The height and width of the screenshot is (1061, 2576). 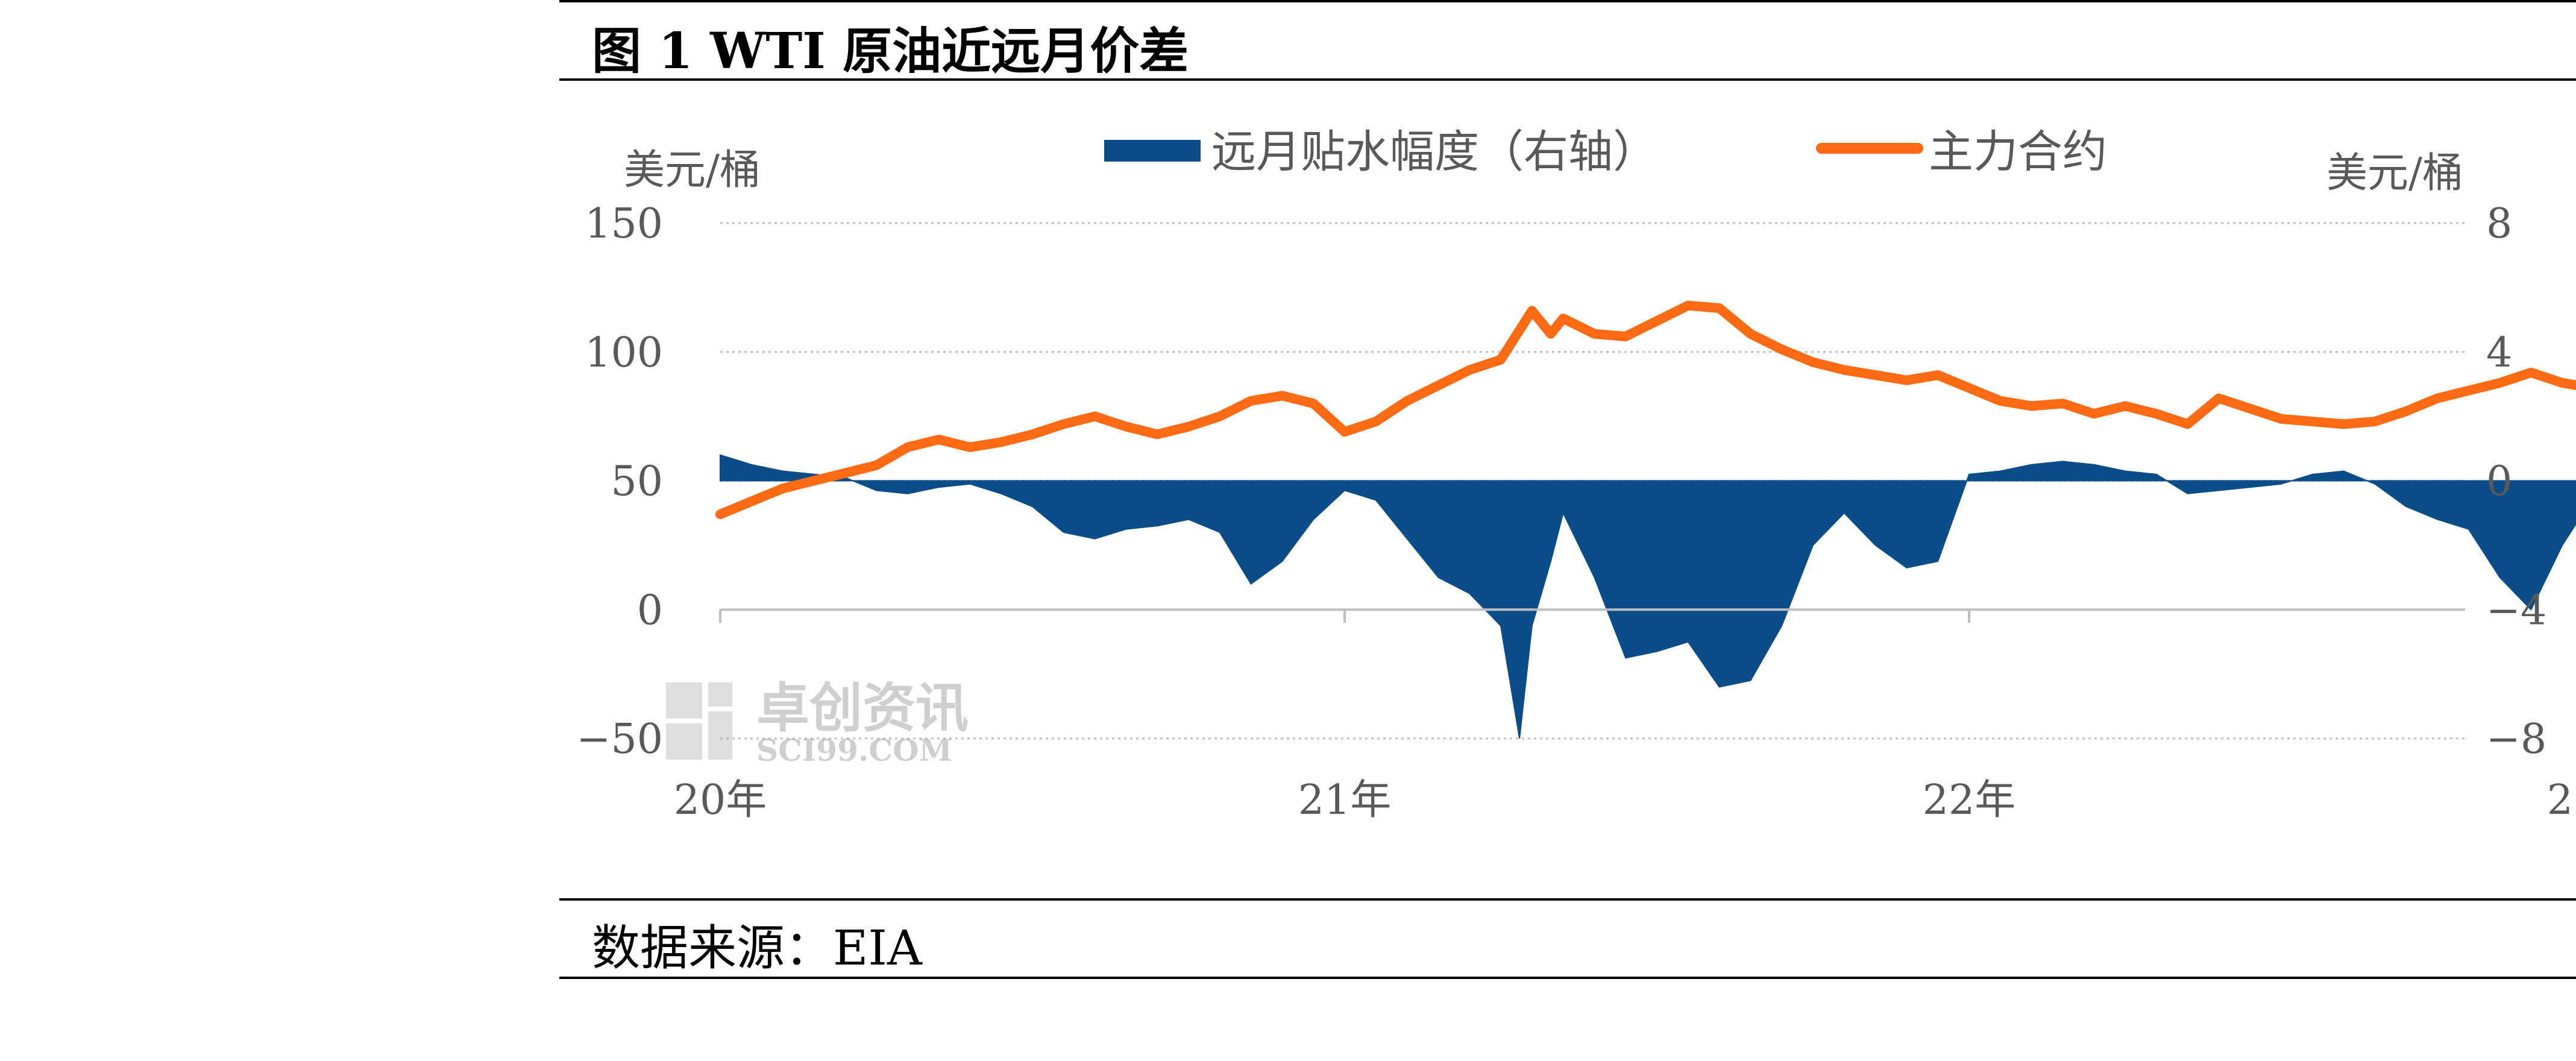 I want to click on right-tick-label: 0, so click(x=2499, y=482).